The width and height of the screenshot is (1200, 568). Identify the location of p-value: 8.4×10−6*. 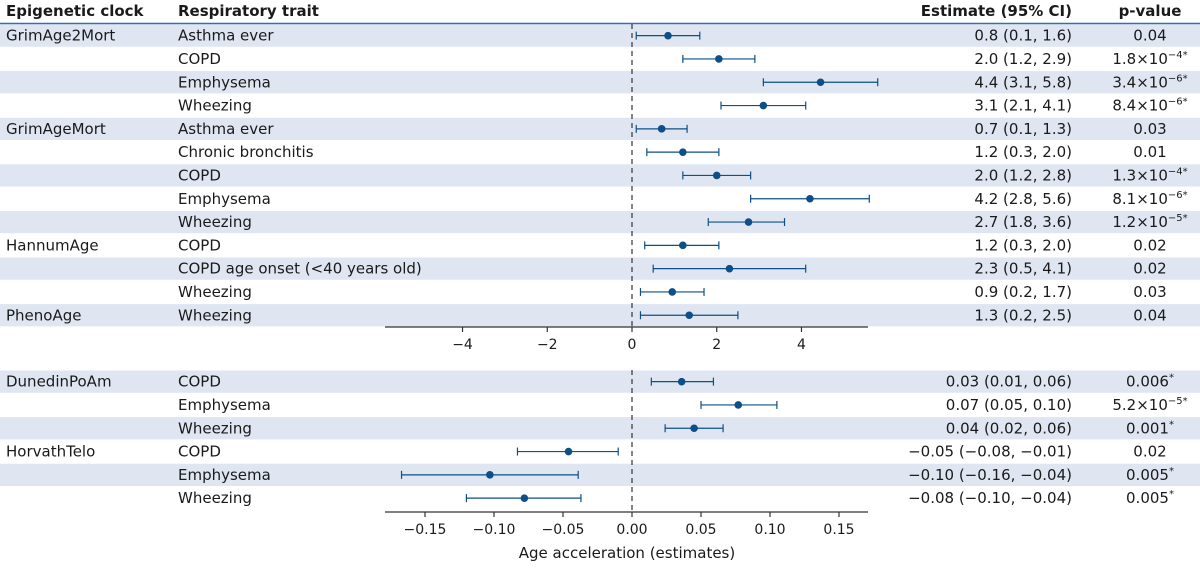
(1149, 106).